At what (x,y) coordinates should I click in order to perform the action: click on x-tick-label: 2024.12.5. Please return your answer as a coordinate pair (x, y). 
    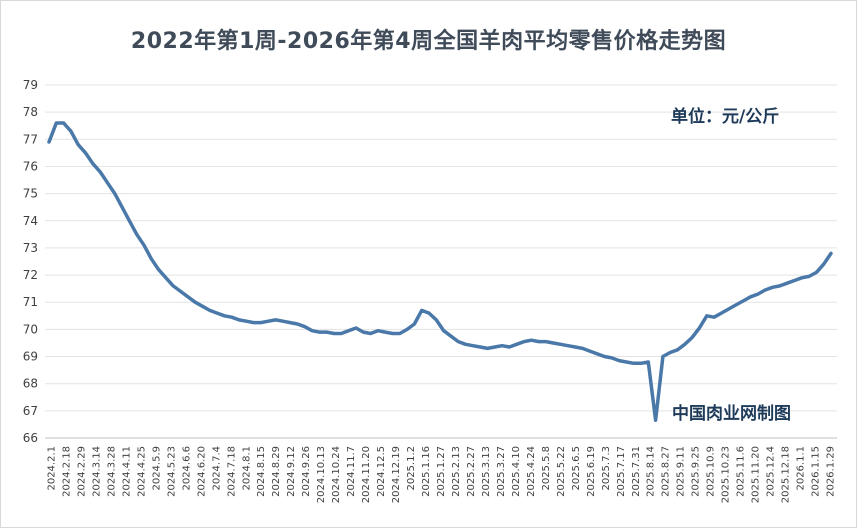
    Looking at the image, I should click on (381, 471).